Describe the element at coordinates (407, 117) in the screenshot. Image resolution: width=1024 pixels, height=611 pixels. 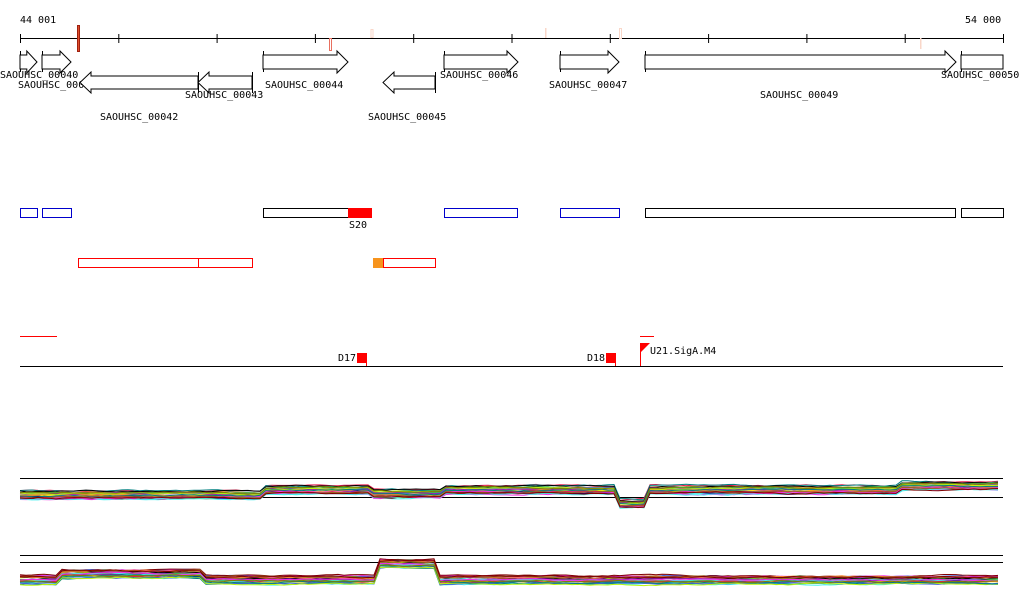
I see `gene-label: SAOUHSC_00045` at that location.